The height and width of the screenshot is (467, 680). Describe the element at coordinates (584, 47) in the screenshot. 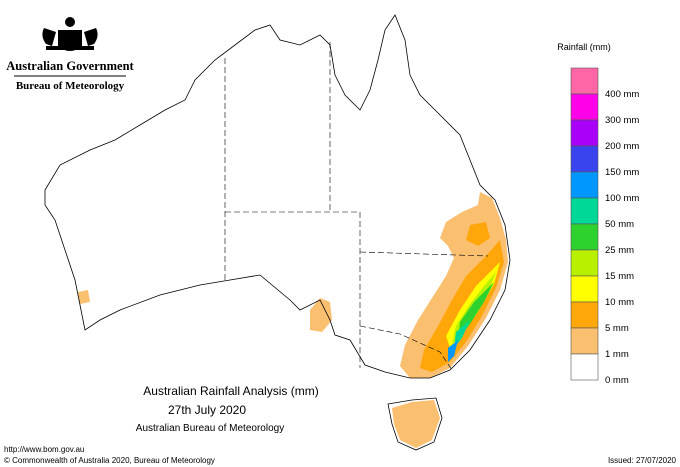

I see `legend-title: Rainfall (mm)` at that location.